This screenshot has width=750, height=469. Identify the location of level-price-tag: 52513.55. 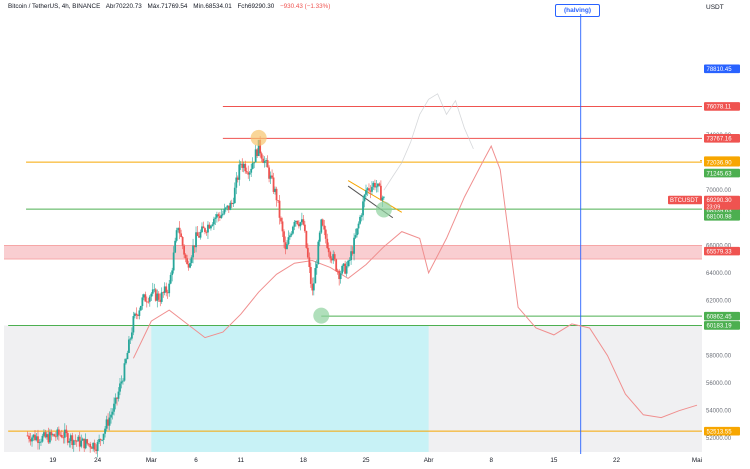
(720, 432).